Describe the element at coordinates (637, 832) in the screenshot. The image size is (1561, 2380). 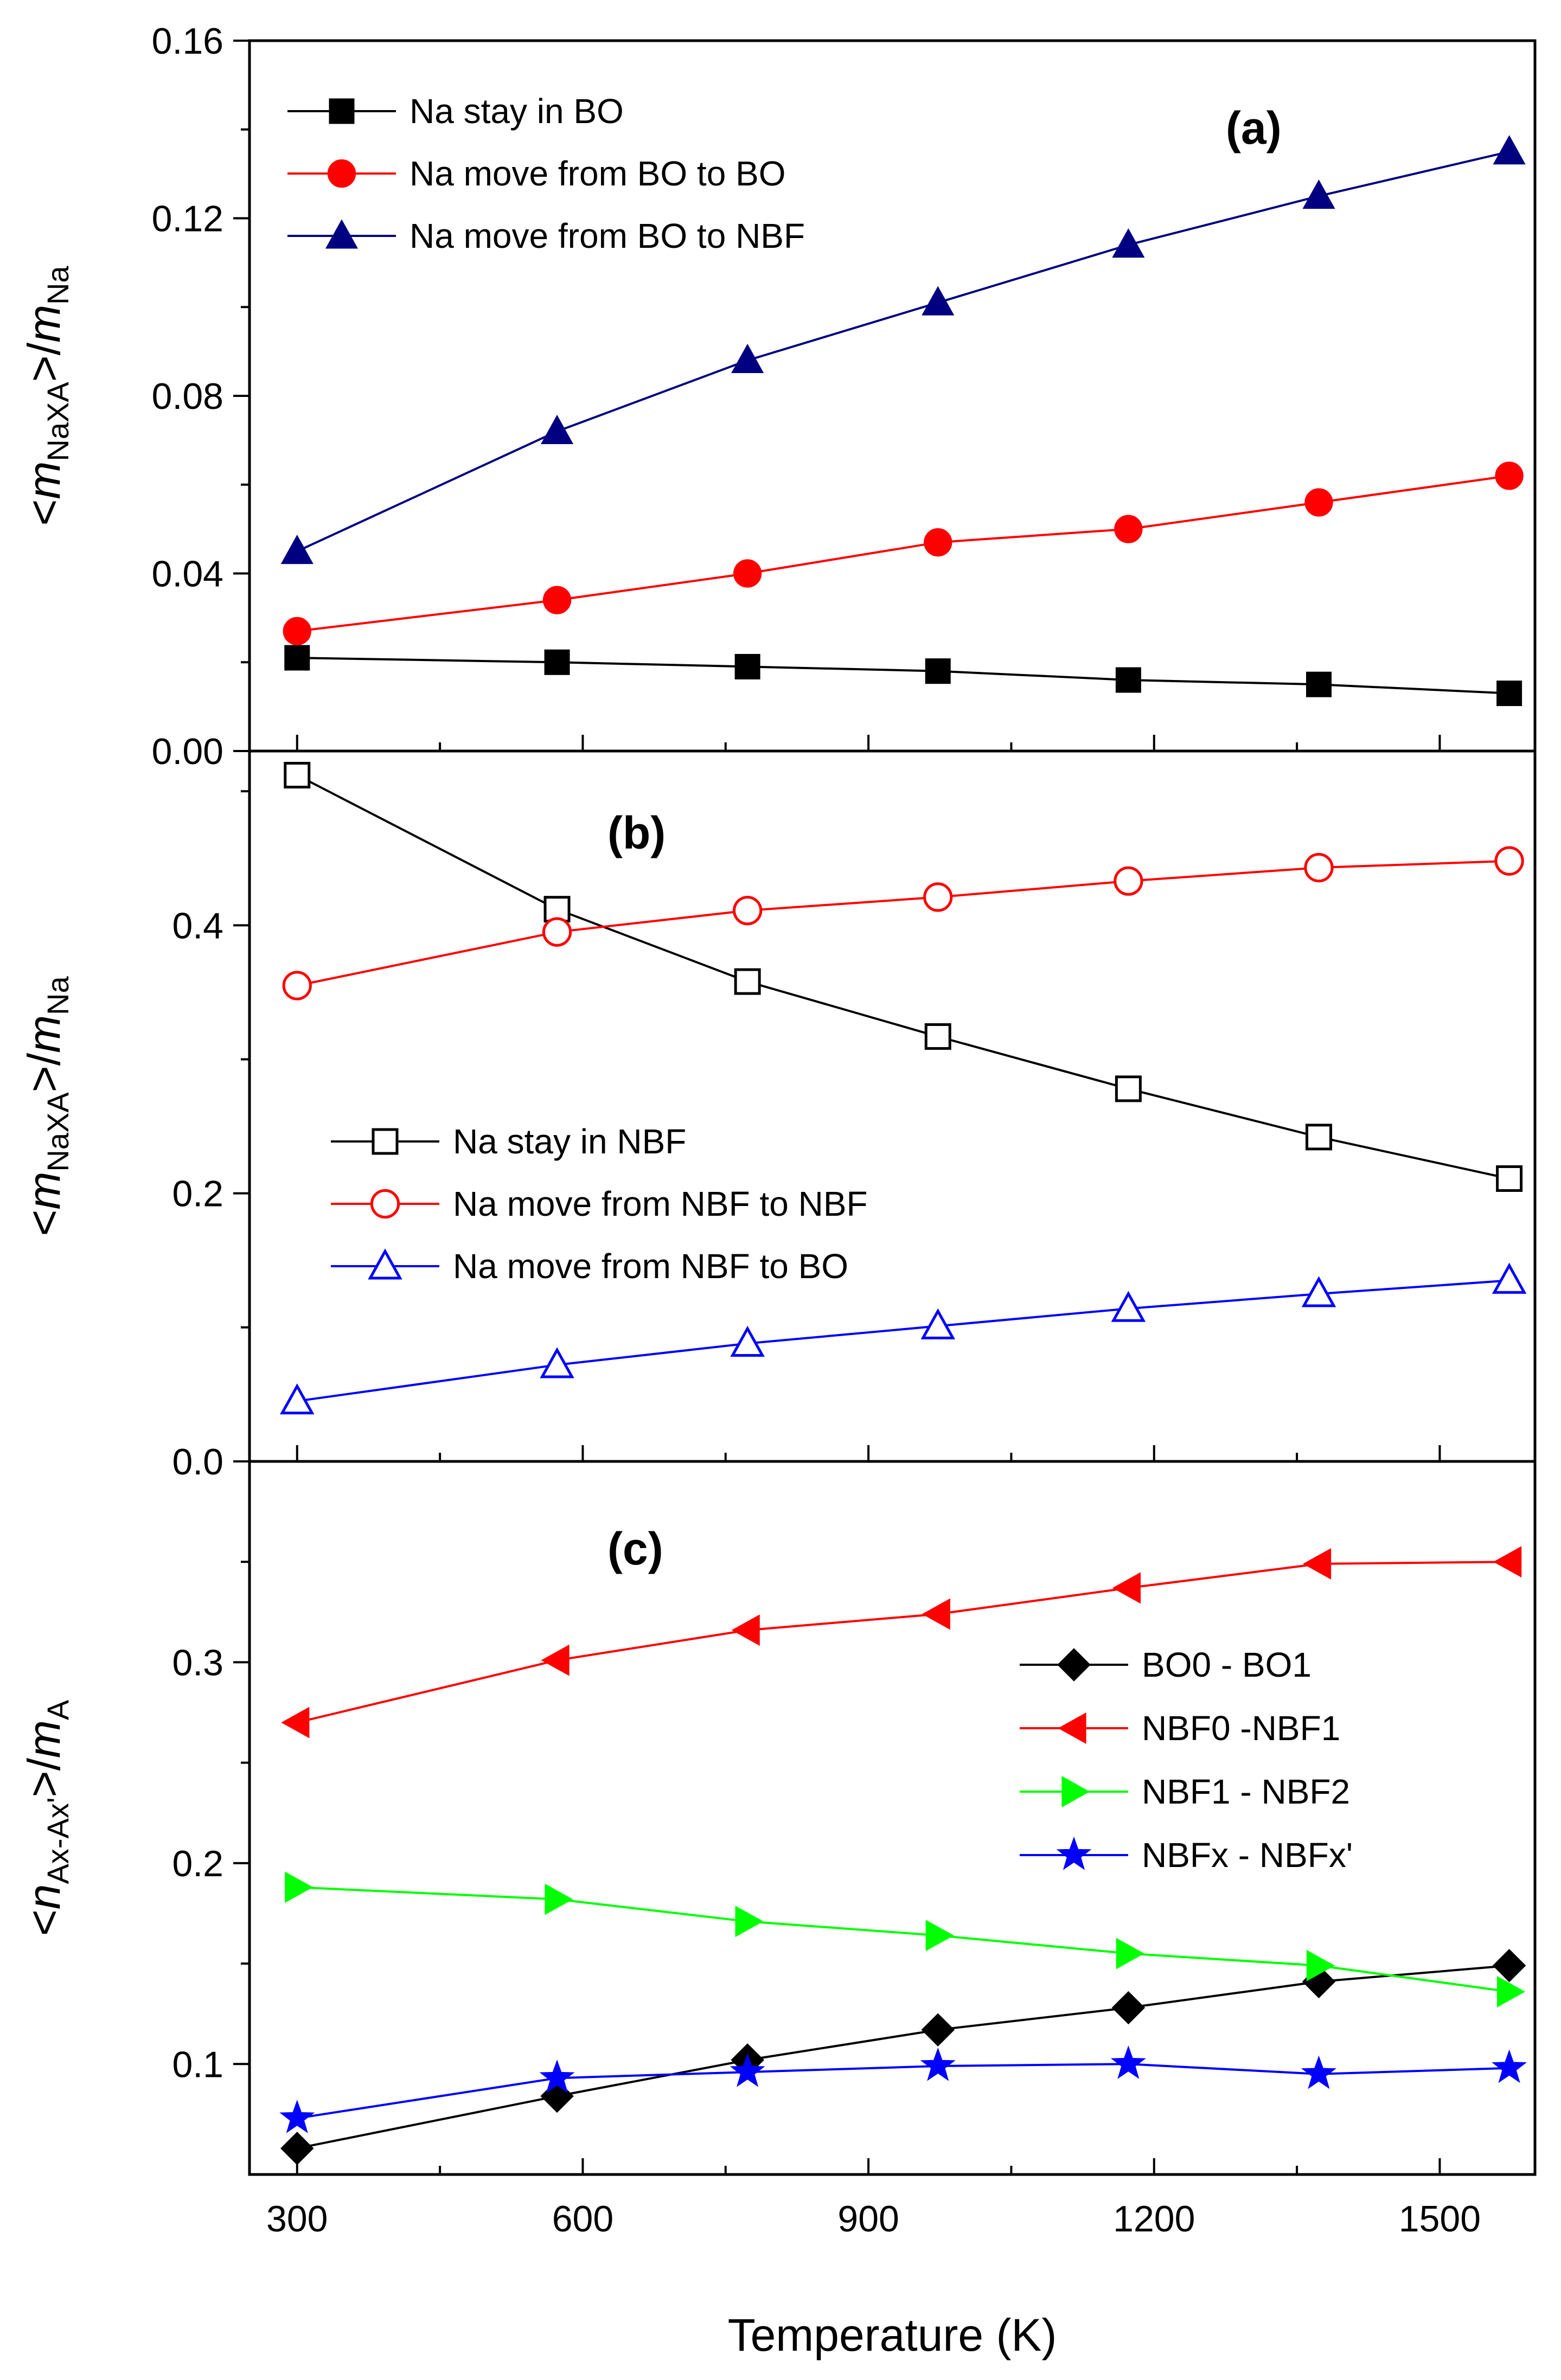
I see `panel-label: (b)` at that location.